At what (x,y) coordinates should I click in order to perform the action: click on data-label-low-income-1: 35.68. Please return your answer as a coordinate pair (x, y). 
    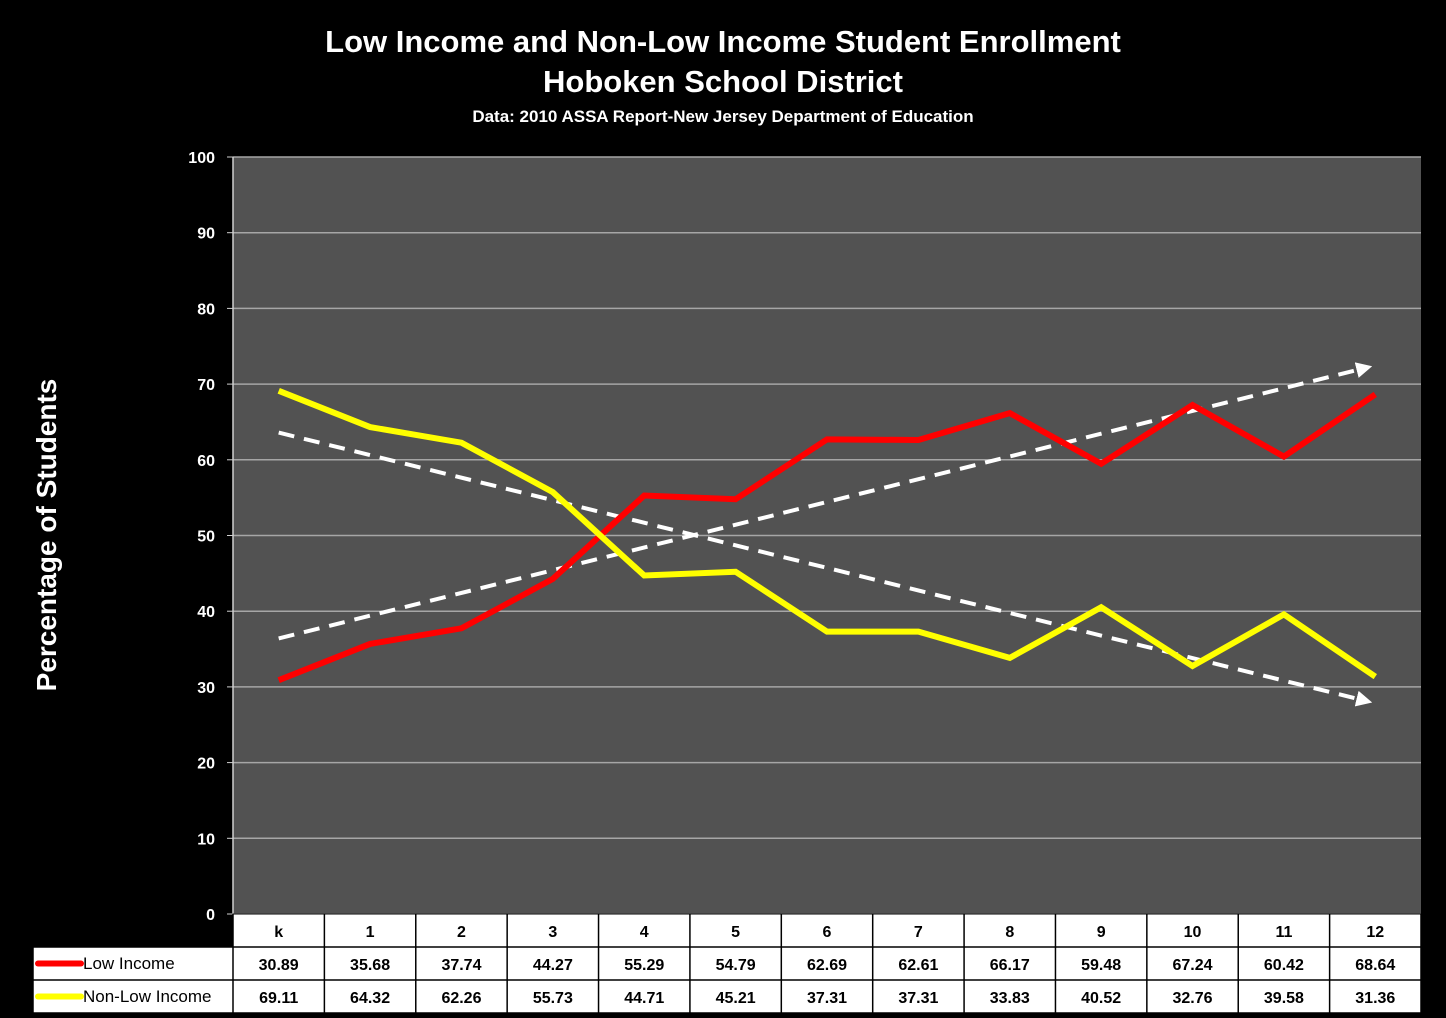
    Looking at the image, I should click on (370, 965).